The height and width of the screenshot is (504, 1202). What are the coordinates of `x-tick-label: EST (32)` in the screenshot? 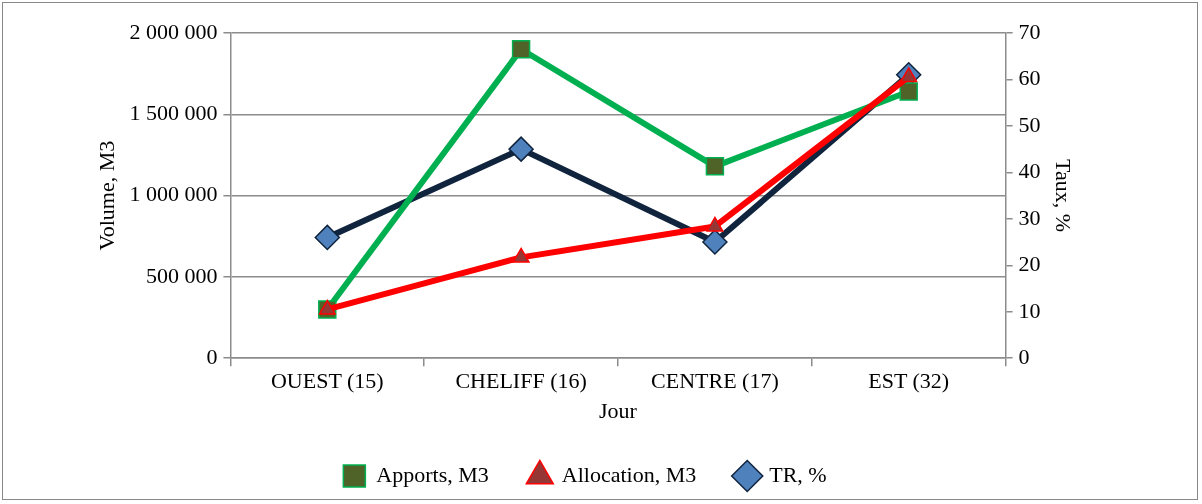 It's located at (909, 381).